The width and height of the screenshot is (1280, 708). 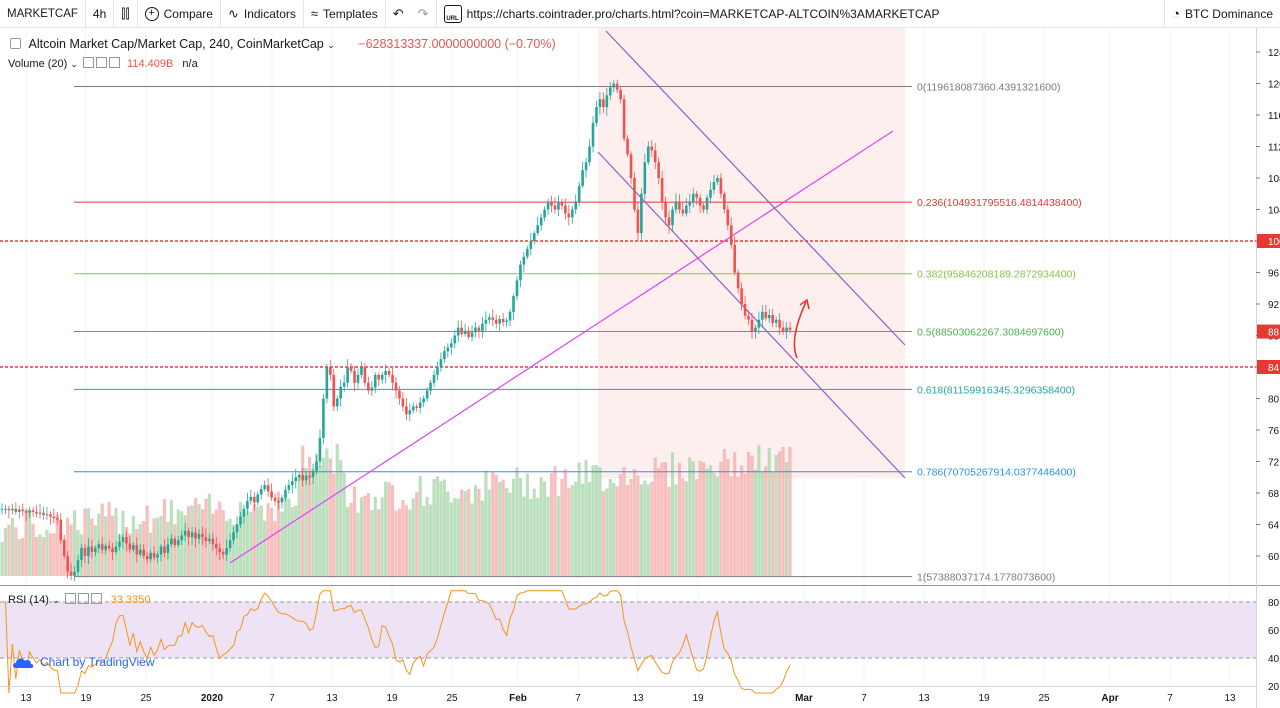 What do you see at coordinates (1222, 14) in the screenshot?
I see `btc-dominance-button: ◔ BTC Dominance` at bounding box center [1222, 14].